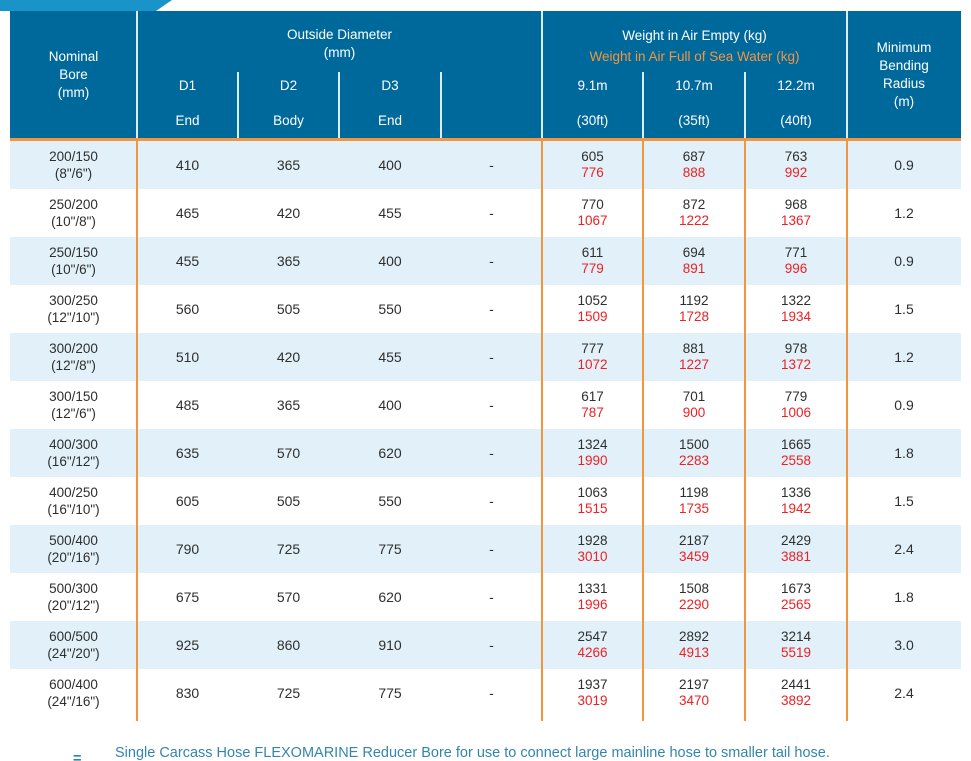 This screenshot has height=761, width=971. I want to click on header-mbr-line4: (m), so click(904, 101).